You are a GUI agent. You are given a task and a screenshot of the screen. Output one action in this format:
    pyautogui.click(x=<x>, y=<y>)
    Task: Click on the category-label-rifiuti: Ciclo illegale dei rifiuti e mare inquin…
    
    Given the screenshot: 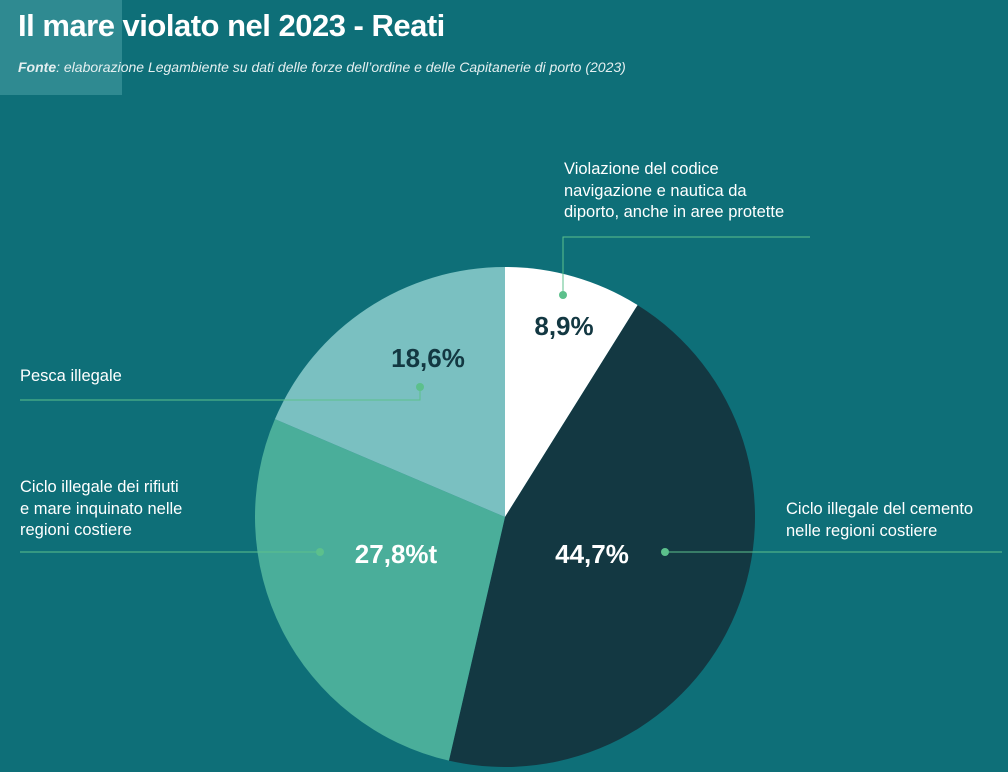 What is the action you would take?
    pyautogui.click(x=101, y=508)
    